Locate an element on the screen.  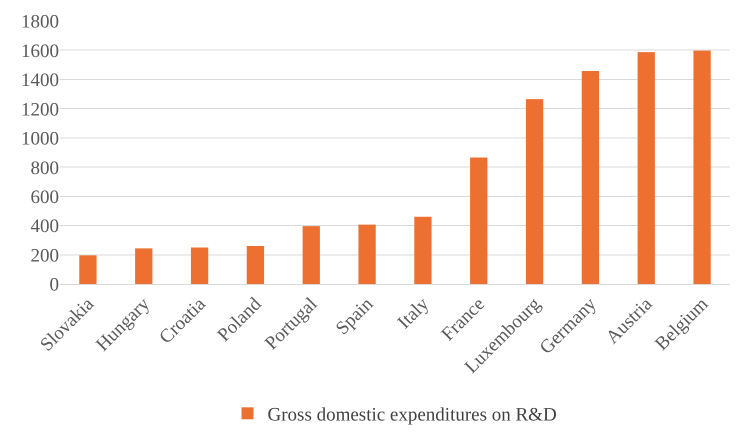
y-tick-label: 400 is located at coordinates (44, 227).